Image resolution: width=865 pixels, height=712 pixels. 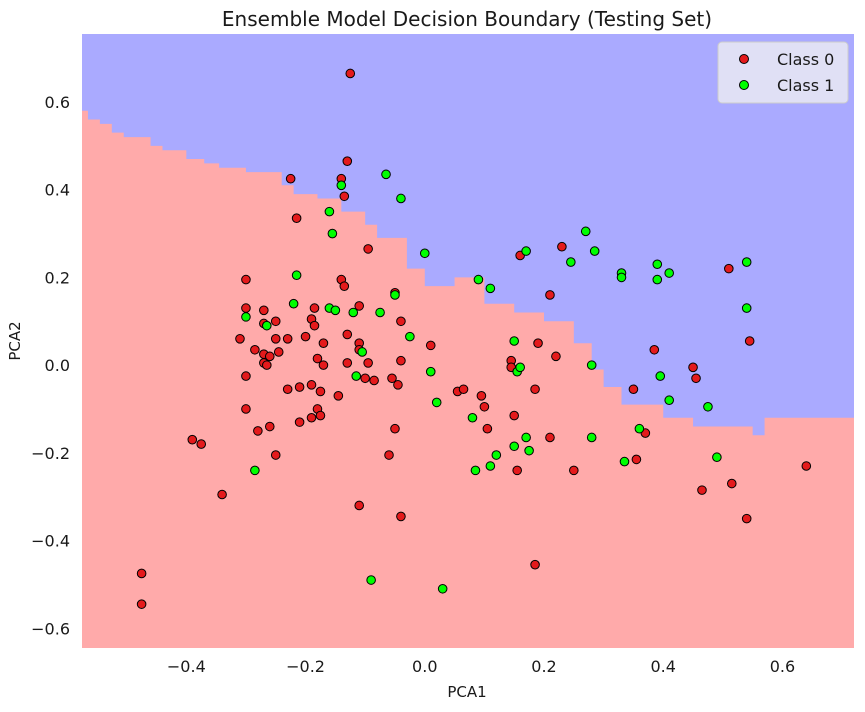 I want to click on x-tick-label: 0.0, so click(x=424, y=666).